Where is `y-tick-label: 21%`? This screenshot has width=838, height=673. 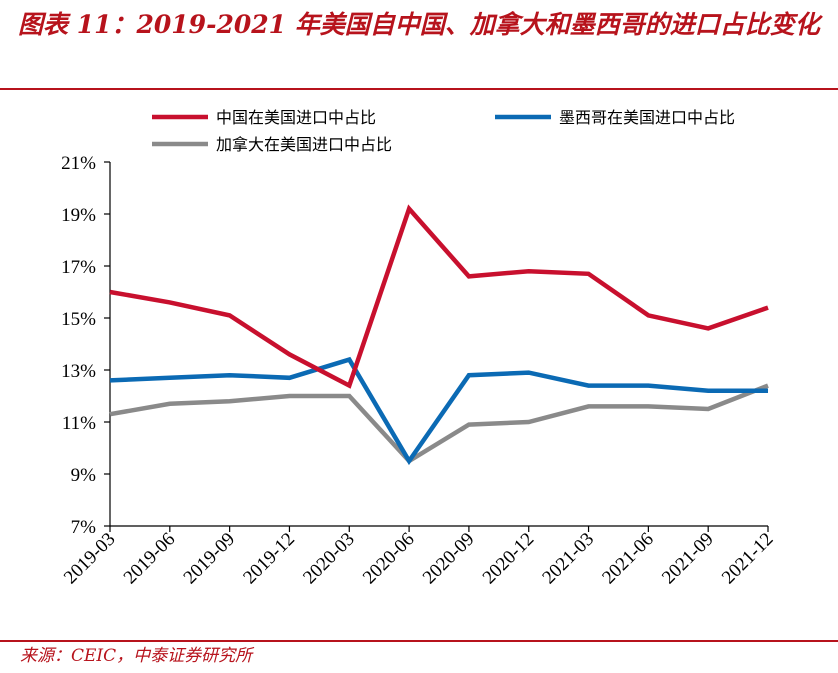
y-tick-label: 21% is located at coordinates (78, 163).